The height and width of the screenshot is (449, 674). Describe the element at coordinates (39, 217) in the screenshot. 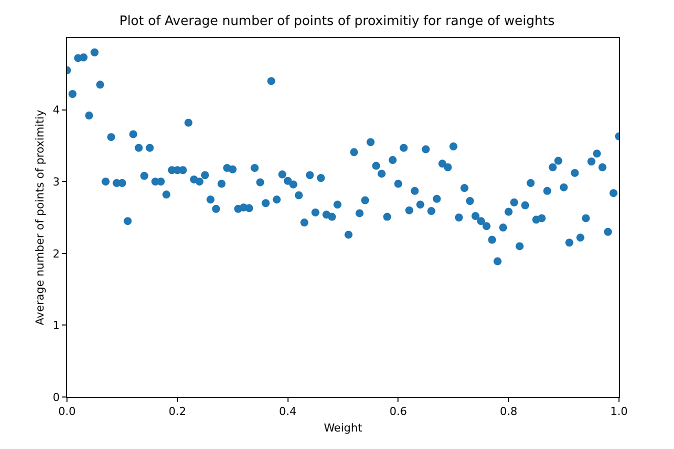

I see `y-axis-title: Average number of points of proximitiy` at that location.